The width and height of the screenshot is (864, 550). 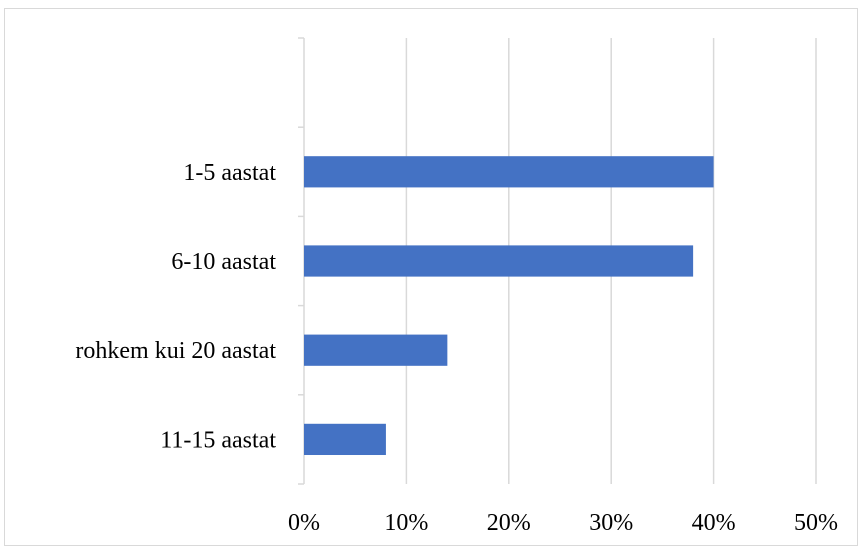 I want to click on x-tick-label: 20%, so click(x=509, y=523).